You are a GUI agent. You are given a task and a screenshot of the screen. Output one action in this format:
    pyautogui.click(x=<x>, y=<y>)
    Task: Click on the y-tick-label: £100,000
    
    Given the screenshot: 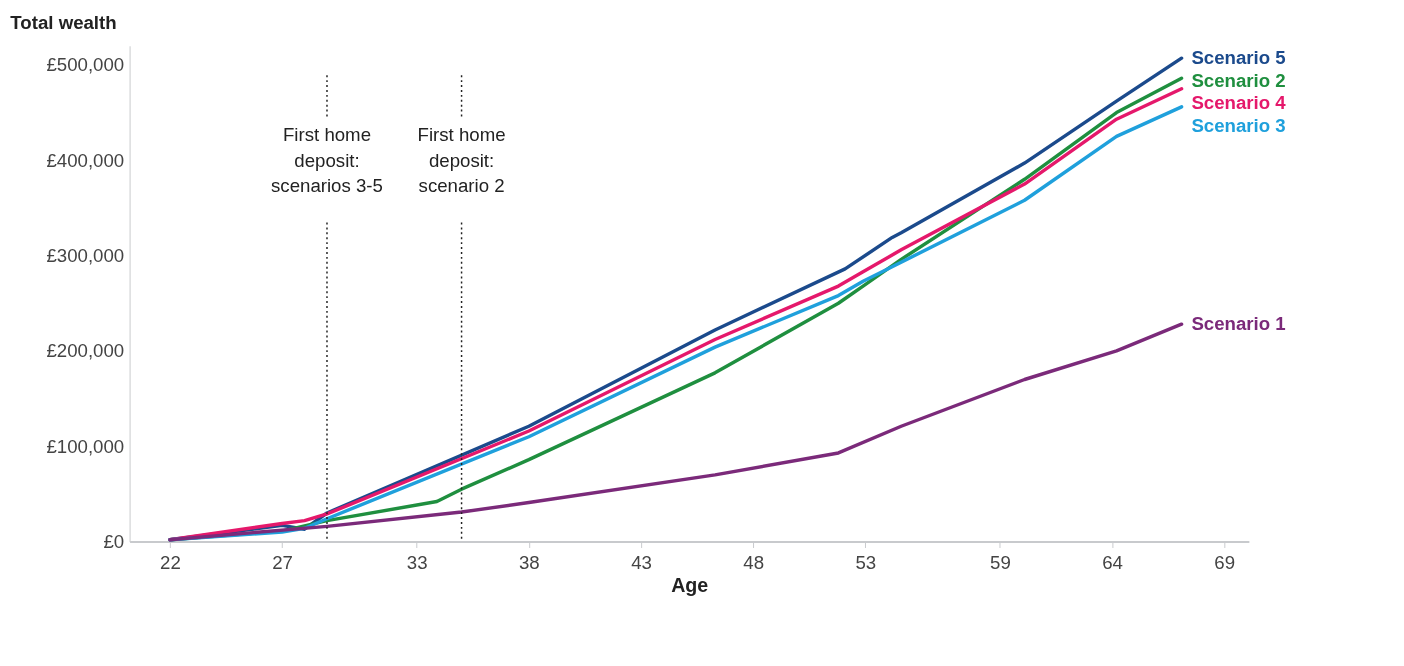 What is the action you would take?
    pyautogui.click(x=85, y=446)
    